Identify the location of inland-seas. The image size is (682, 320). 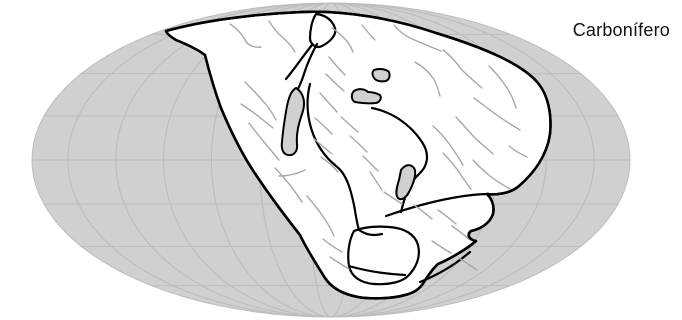
(348, 134).